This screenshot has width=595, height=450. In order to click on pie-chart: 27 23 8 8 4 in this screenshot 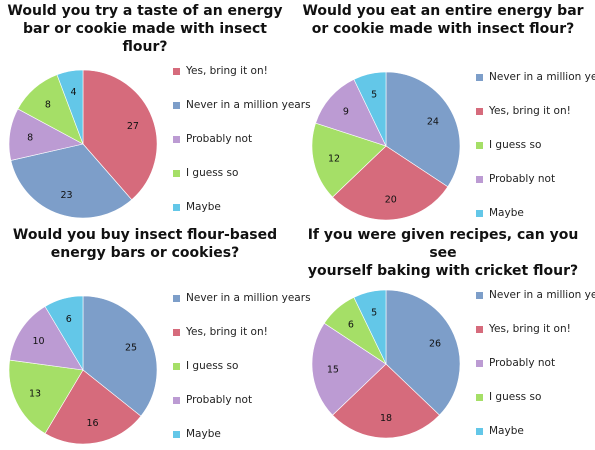, I will do `click(83, 144)`.